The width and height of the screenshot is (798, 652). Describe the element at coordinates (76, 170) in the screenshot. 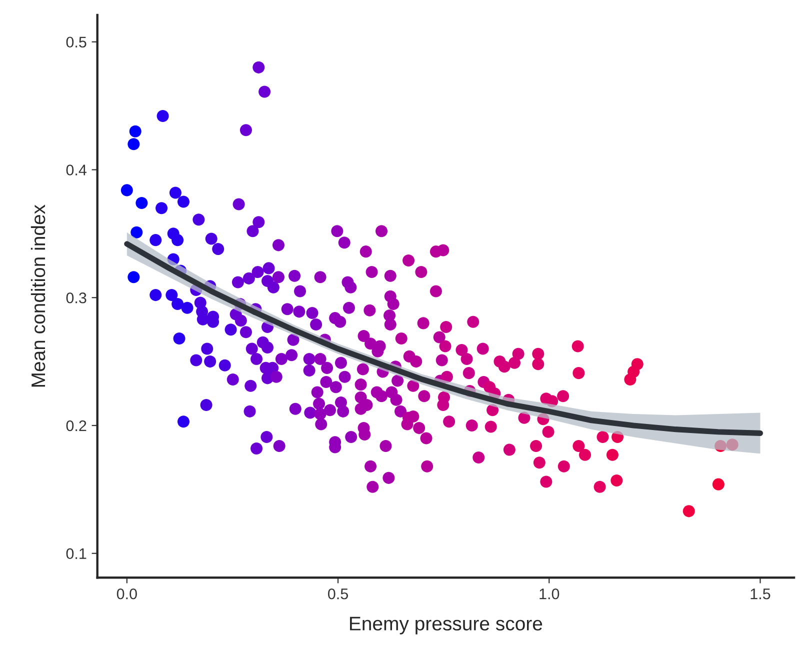

I see `y-tick-label: 0.4` at that location.